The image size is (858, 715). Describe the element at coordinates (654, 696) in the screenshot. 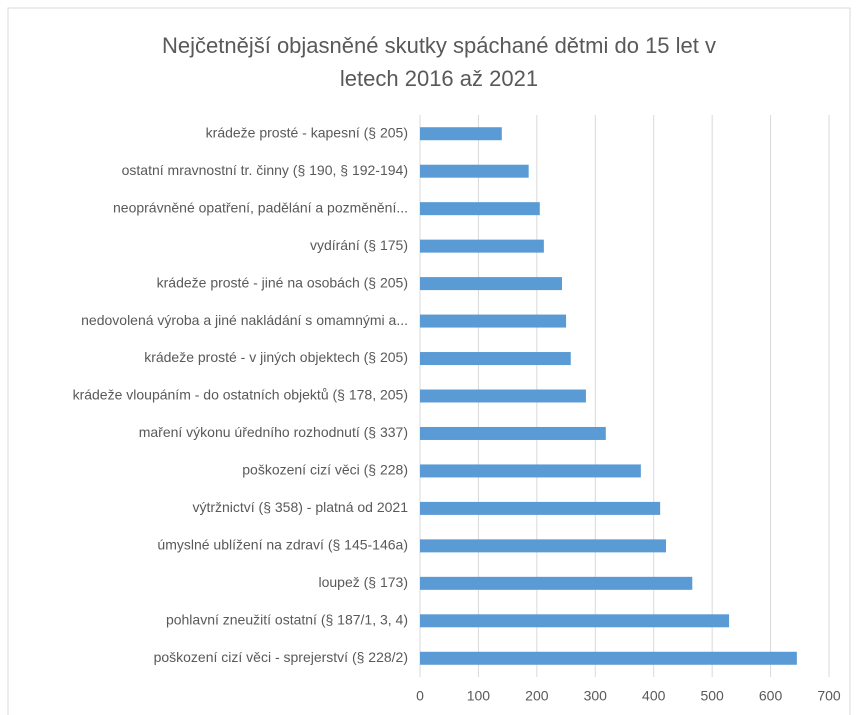

I see `x-tick-label: 400` at that location.